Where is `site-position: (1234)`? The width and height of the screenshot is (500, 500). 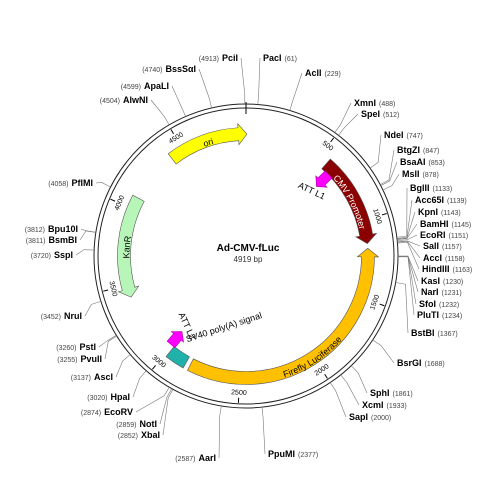 site-position: (1234) is located at coordinates (452, 316).